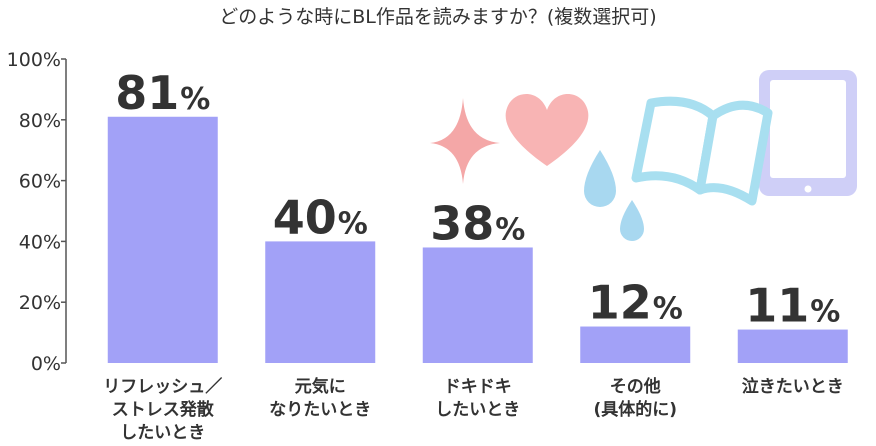 The width and height of the screenshot is (876, 446). Describe the element at coordinates (465, 141) in the screenshot. I see `sparkle-icon` at that location.